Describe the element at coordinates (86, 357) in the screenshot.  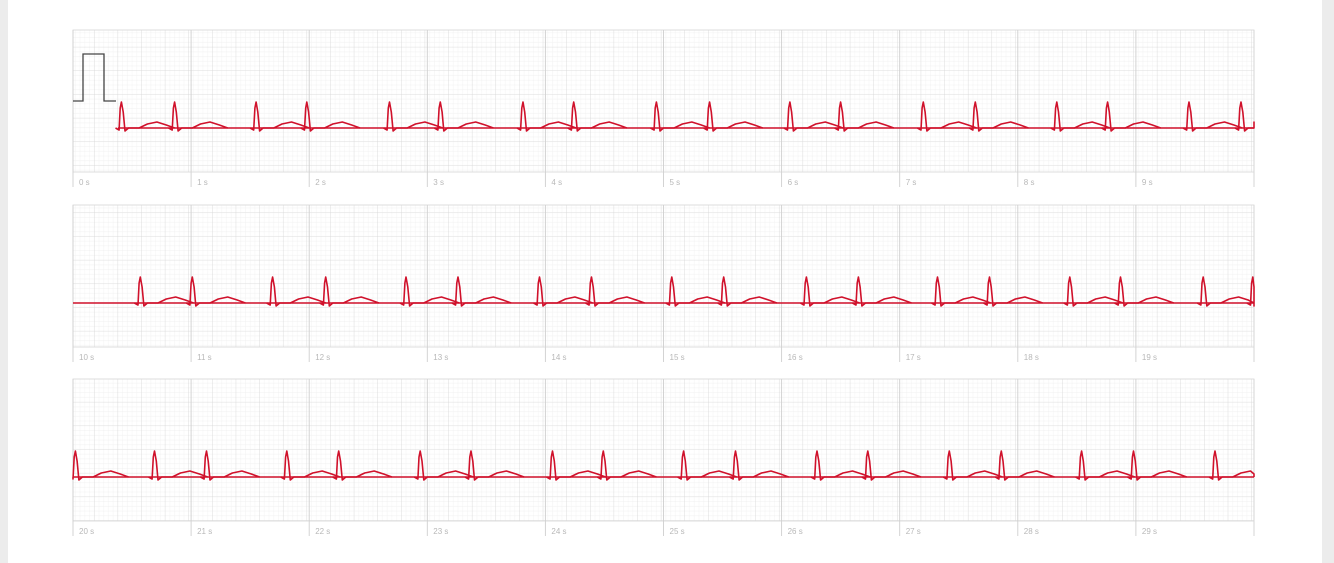
I see `time-label: 10 s` at that location.